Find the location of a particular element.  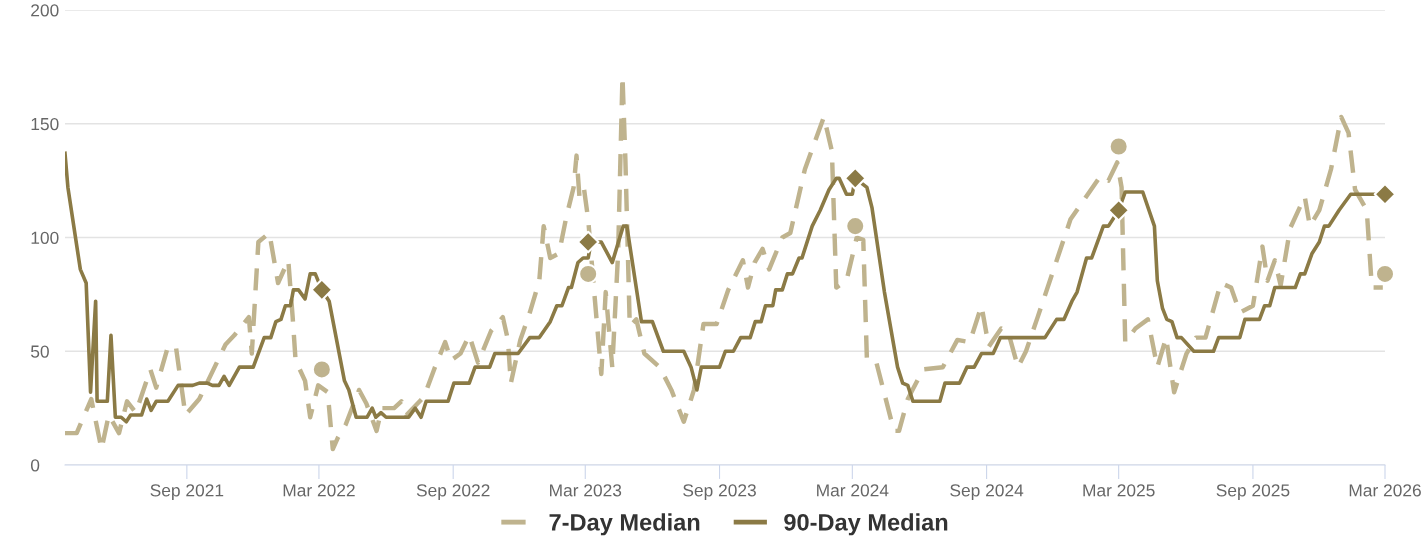

x-tick-label: Mar 2026 is located at coordinates (1385, 490).